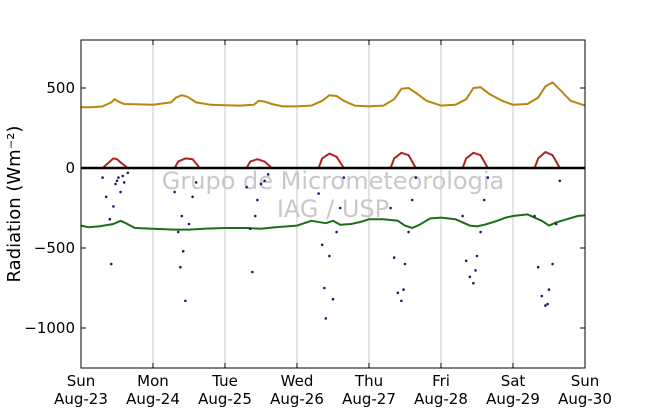  What do you see at coordinates (368, 381) in the screenshot?
I see `x-tick-day: Thu` at bounding box center [368, 381].